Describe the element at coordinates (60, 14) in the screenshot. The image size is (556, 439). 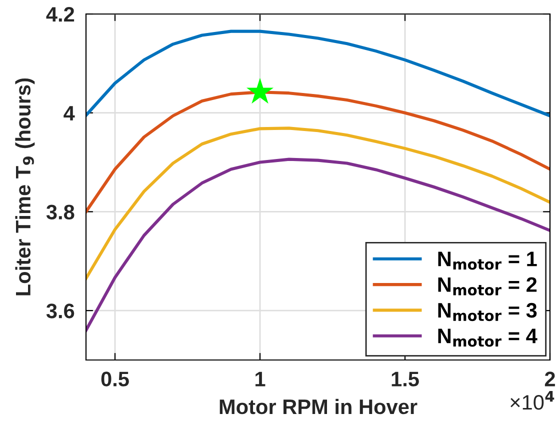
I see `y-tick-label: 4.2` at that location.